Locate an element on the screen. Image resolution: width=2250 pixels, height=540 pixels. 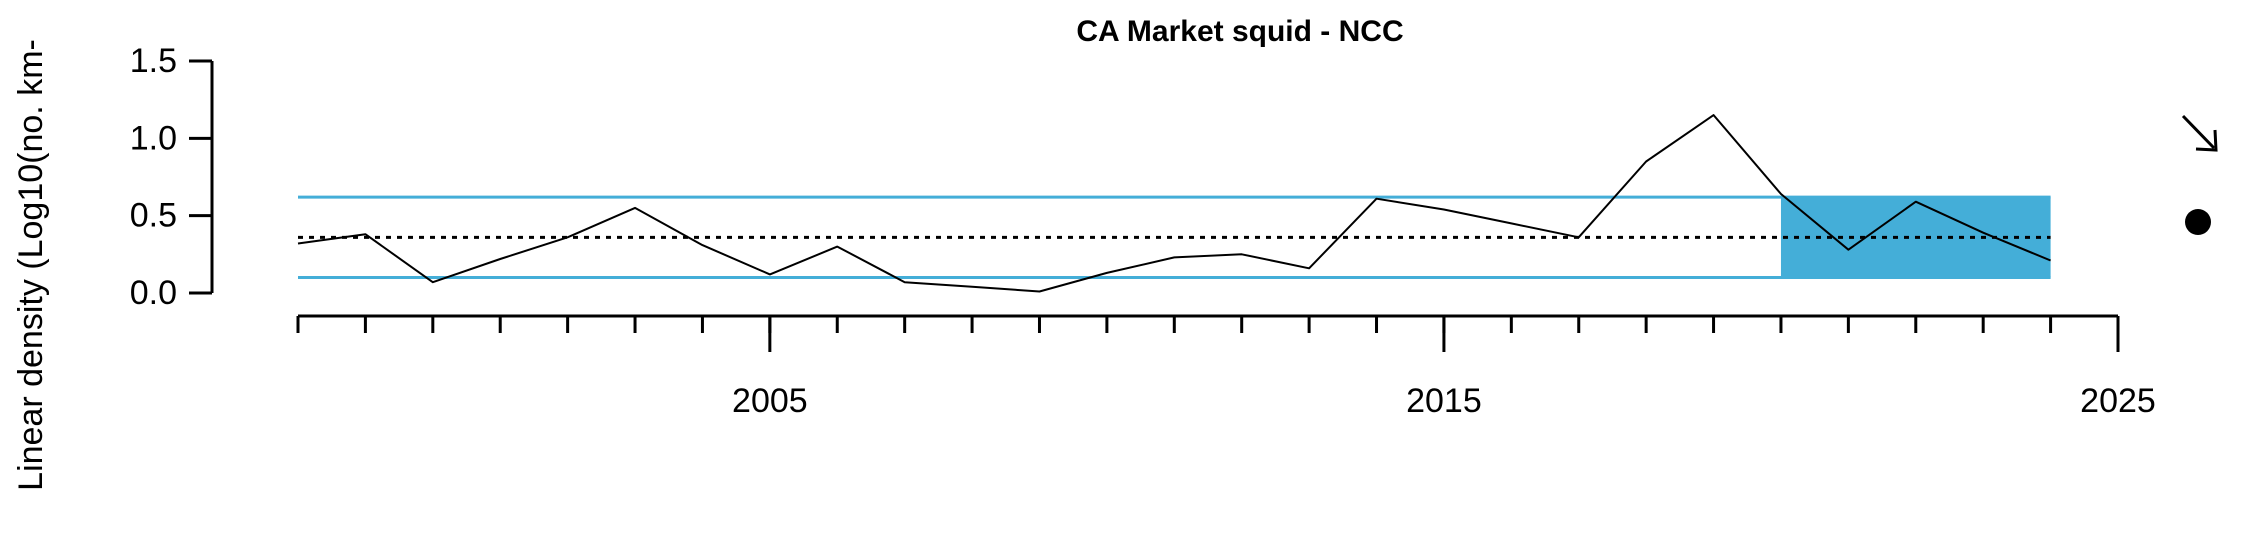
mean-status-dot-icon is located at coordinates (2198, 222).